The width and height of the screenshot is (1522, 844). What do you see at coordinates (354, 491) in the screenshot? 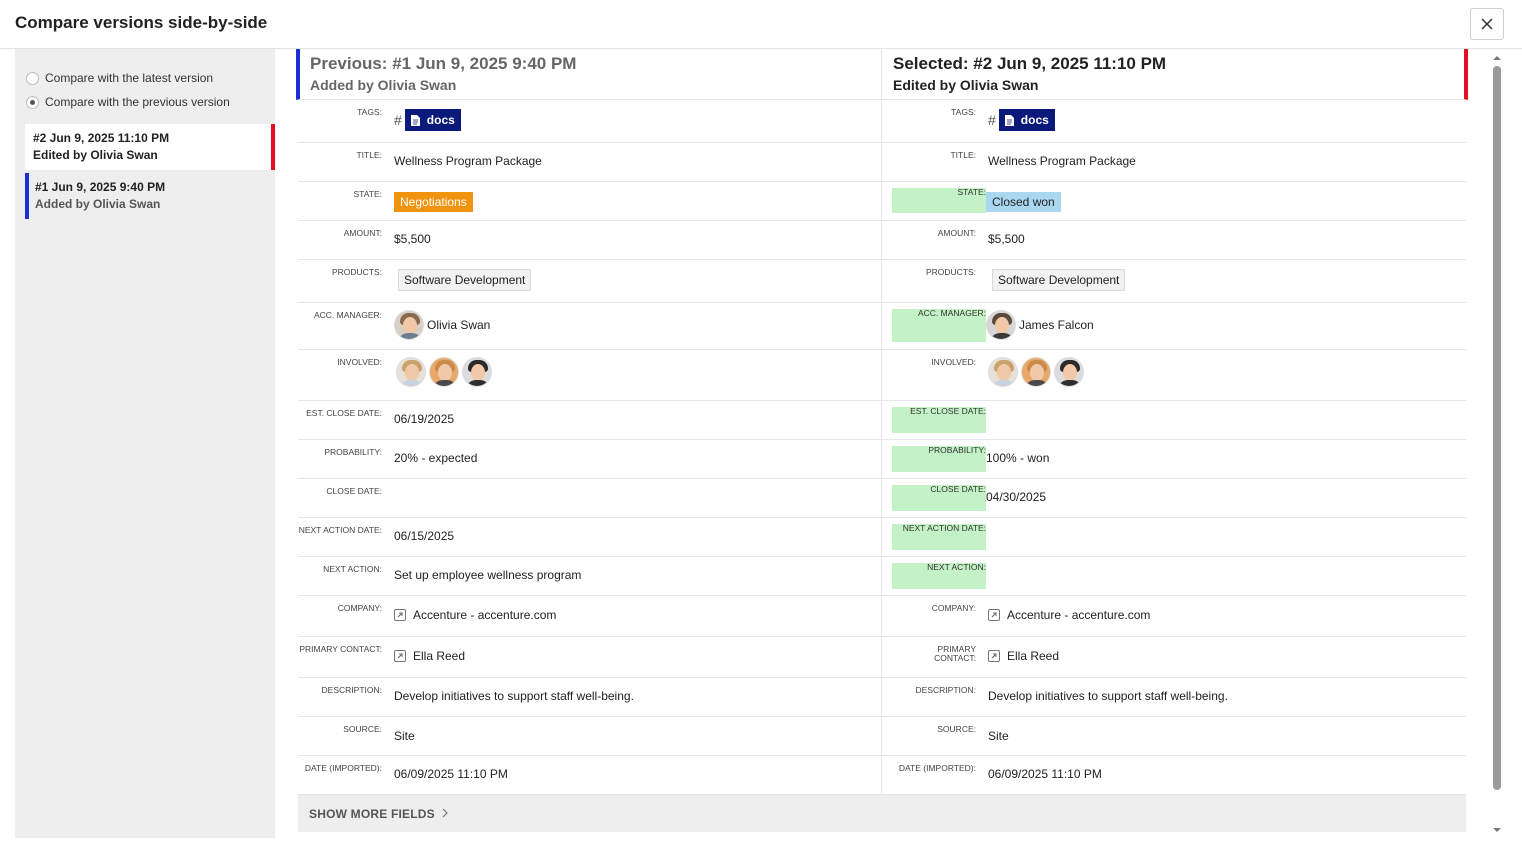
I see `field-label: CLOSE DATE:` at bounding box center [354, 491].